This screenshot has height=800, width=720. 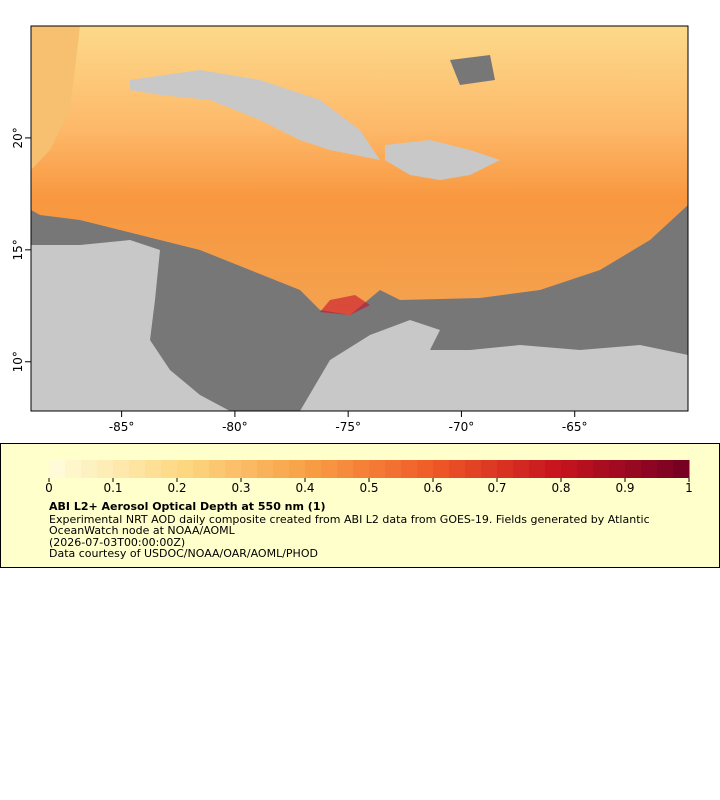 What do you see at coordinates (462, 427) in the screenshot?
I see `x-tick-label: -70°` at bounding box center [462, 427].